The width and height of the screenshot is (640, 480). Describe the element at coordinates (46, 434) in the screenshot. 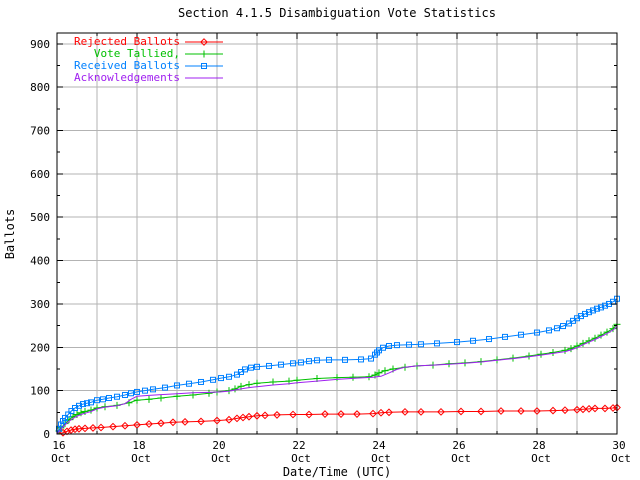

I see `svg-text: 0` at that location.